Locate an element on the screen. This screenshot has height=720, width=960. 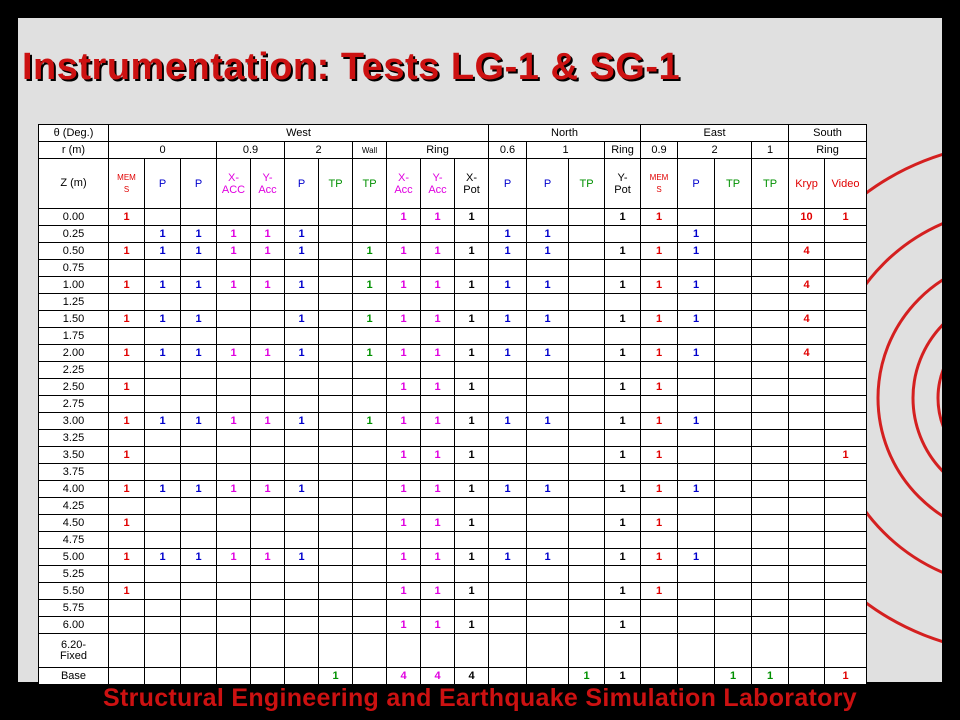
z-value: 3.75 is located at coordinates (73, 472).